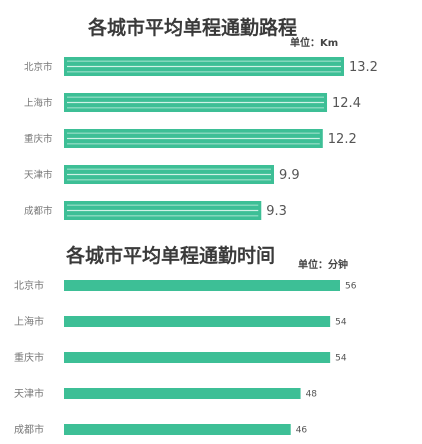  What do you see at coordinates (276, 211) in the screenshot?
I see `value-label: 9.3` at bounding box center [276, 211].